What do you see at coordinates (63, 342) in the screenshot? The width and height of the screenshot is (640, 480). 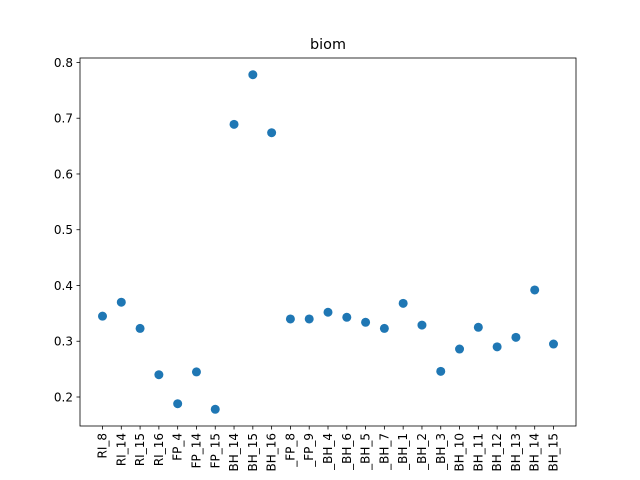 I see `y-tick-label: 0.3` at bounding box center [63, 342].